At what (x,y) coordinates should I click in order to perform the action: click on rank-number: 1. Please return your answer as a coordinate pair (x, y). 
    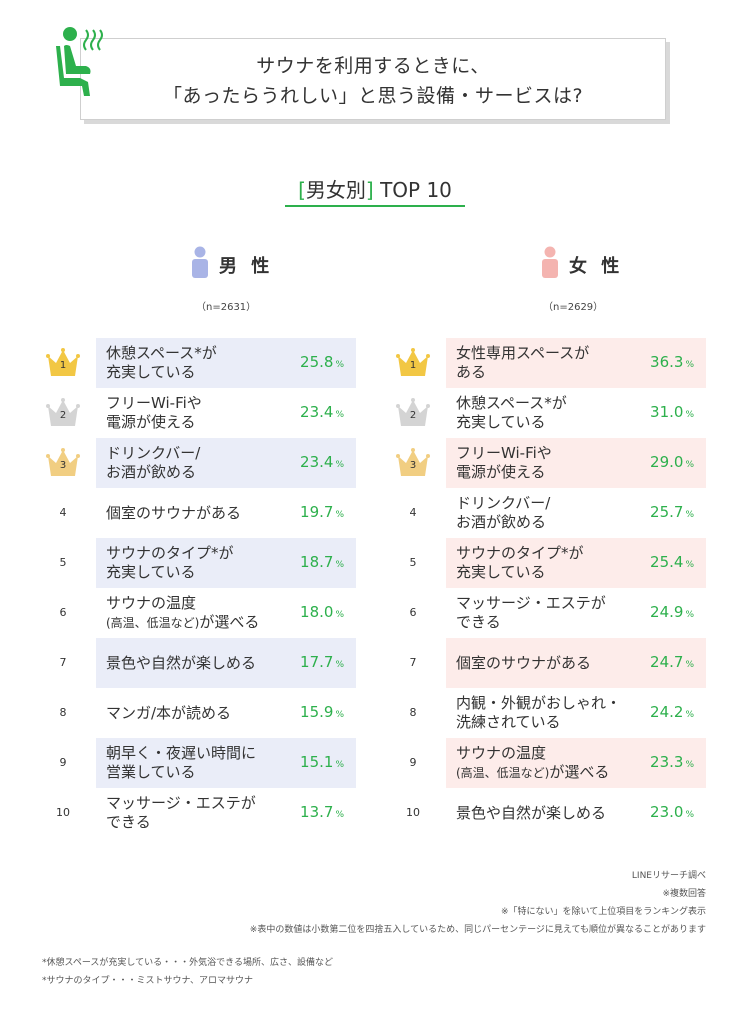
    Looking at the image, I should click on (413, 365).